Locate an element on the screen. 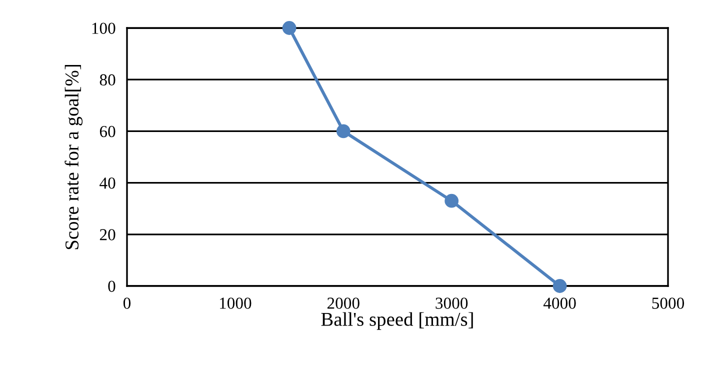 The image size is (727, 377). x-tick-label: 2000 is located at coordinates (343, 303).